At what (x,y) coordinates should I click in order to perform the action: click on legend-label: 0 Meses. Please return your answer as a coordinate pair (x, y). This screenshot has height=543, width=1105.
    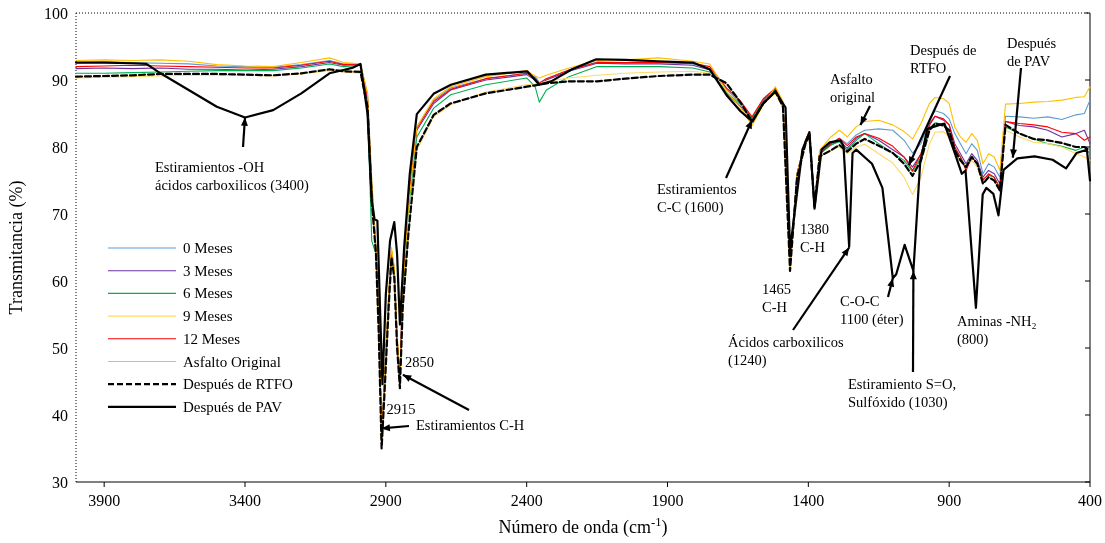
    Looking at the image, I should click on (208, 248).